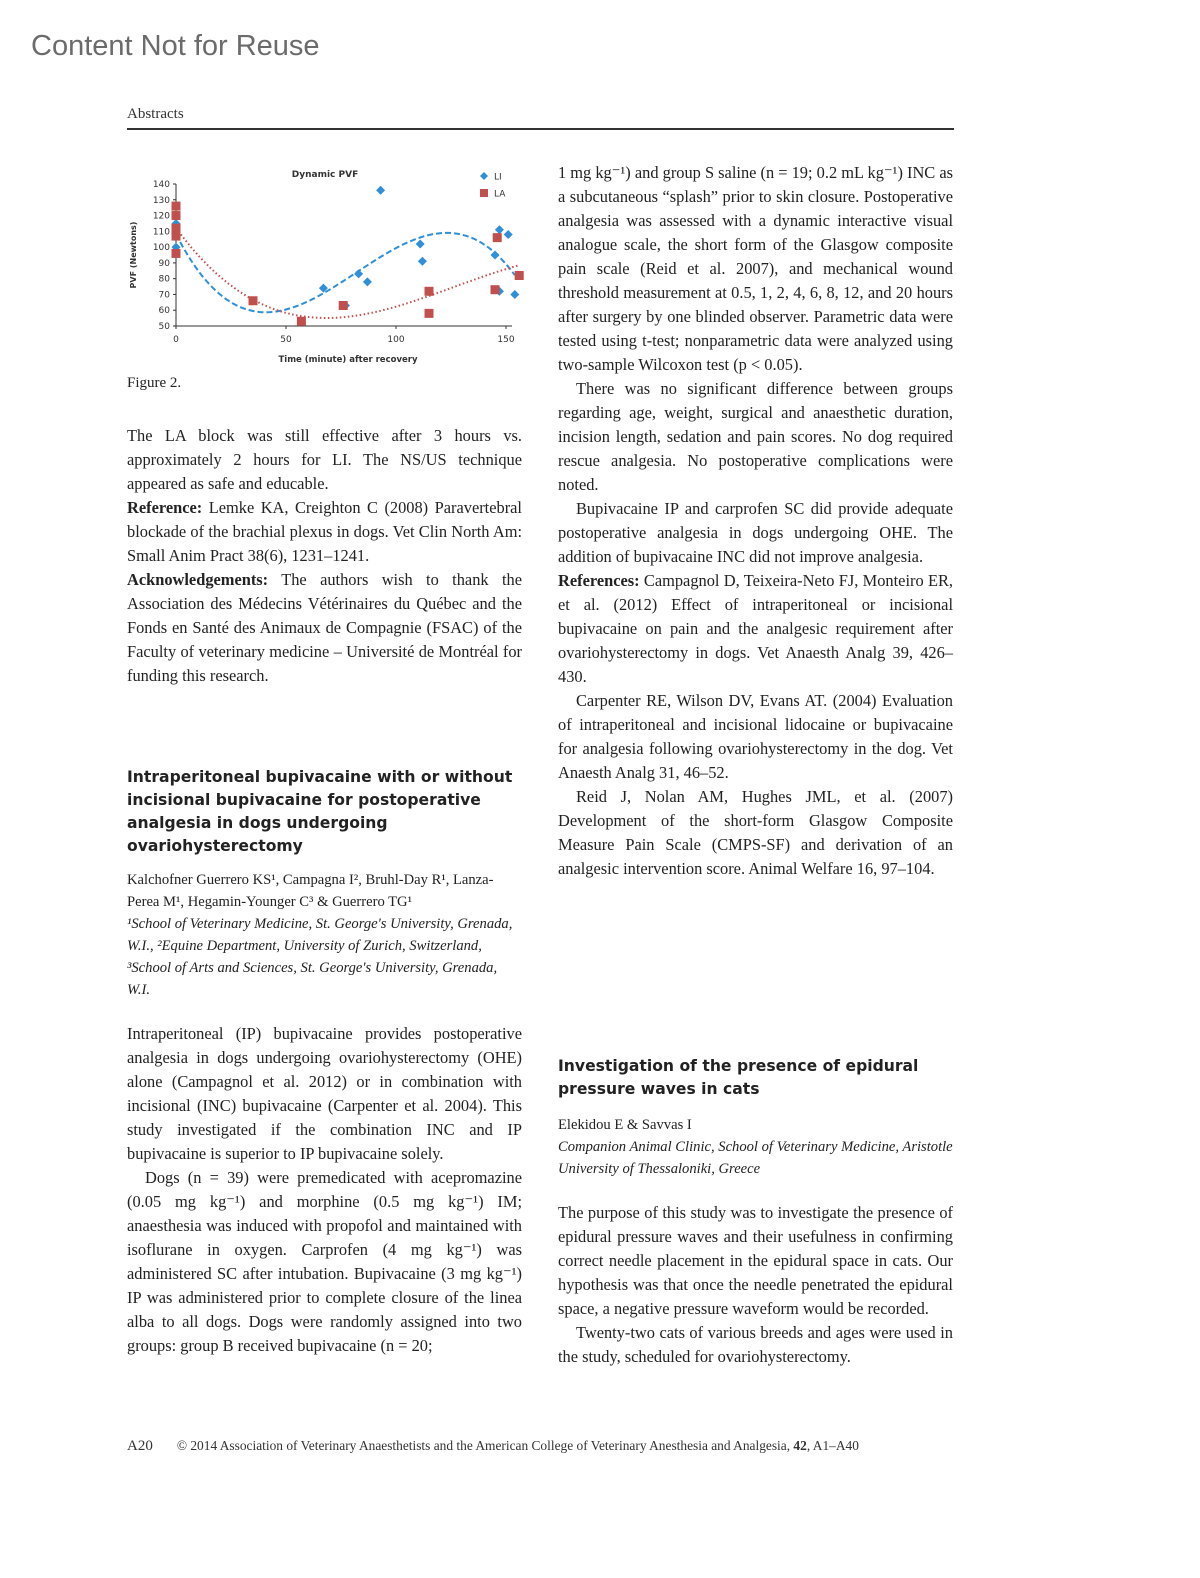 The height and width of the screenshot is (1578, 1200). Describe the element at coordinates (198, 579) in the screenshot. I see `acknowledgements-lead: Acknowledgements:` at that location.